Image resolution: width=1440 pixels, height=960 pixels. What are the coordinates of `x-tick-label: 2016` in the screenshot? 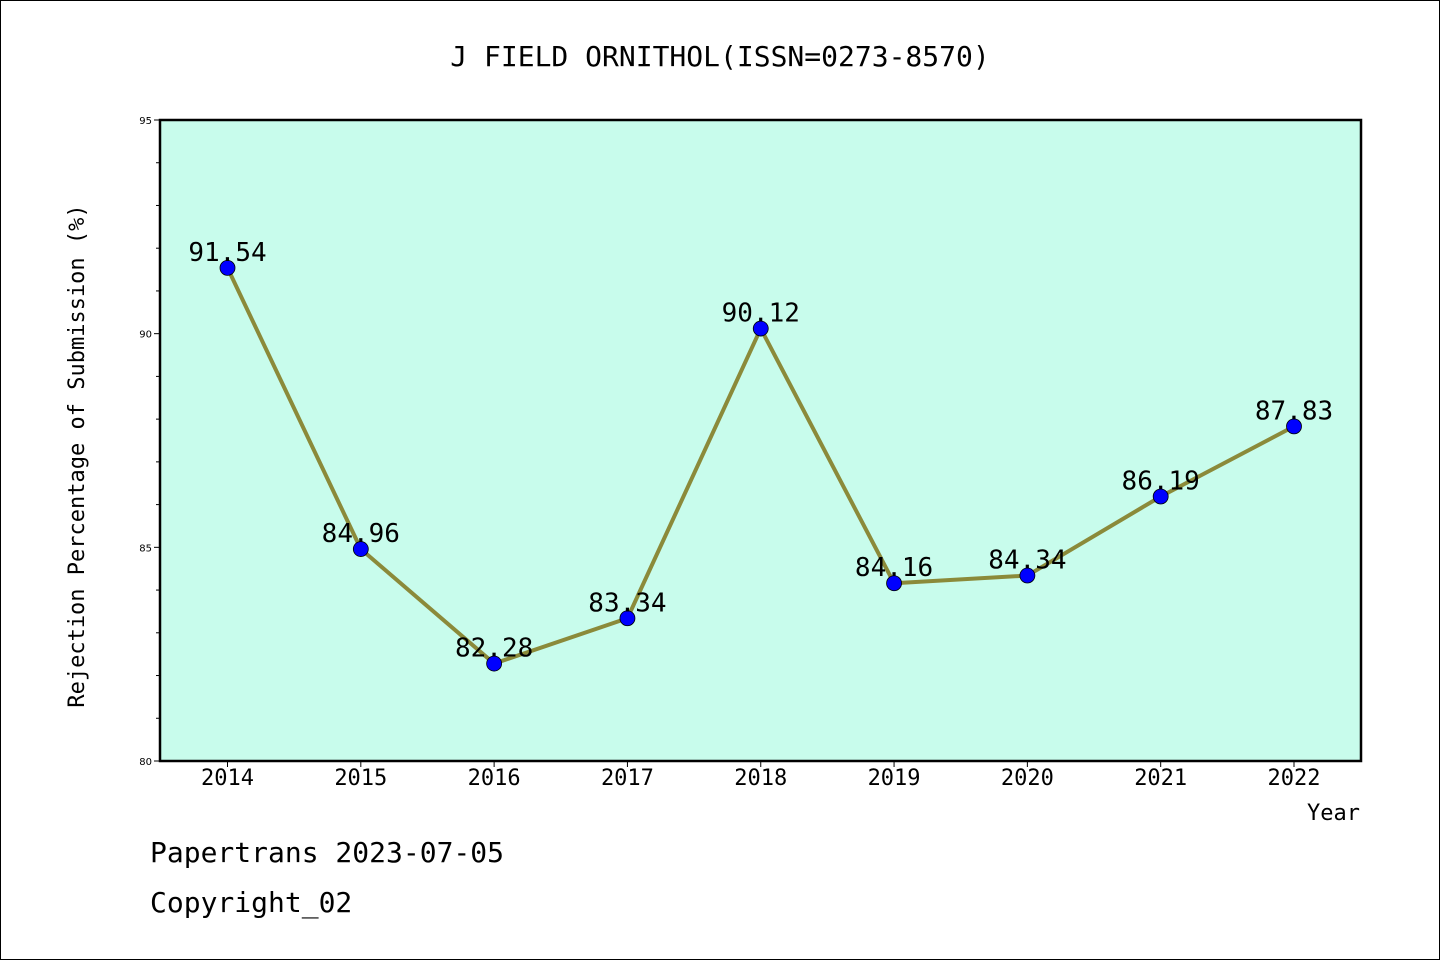 It's located at (494, 778).